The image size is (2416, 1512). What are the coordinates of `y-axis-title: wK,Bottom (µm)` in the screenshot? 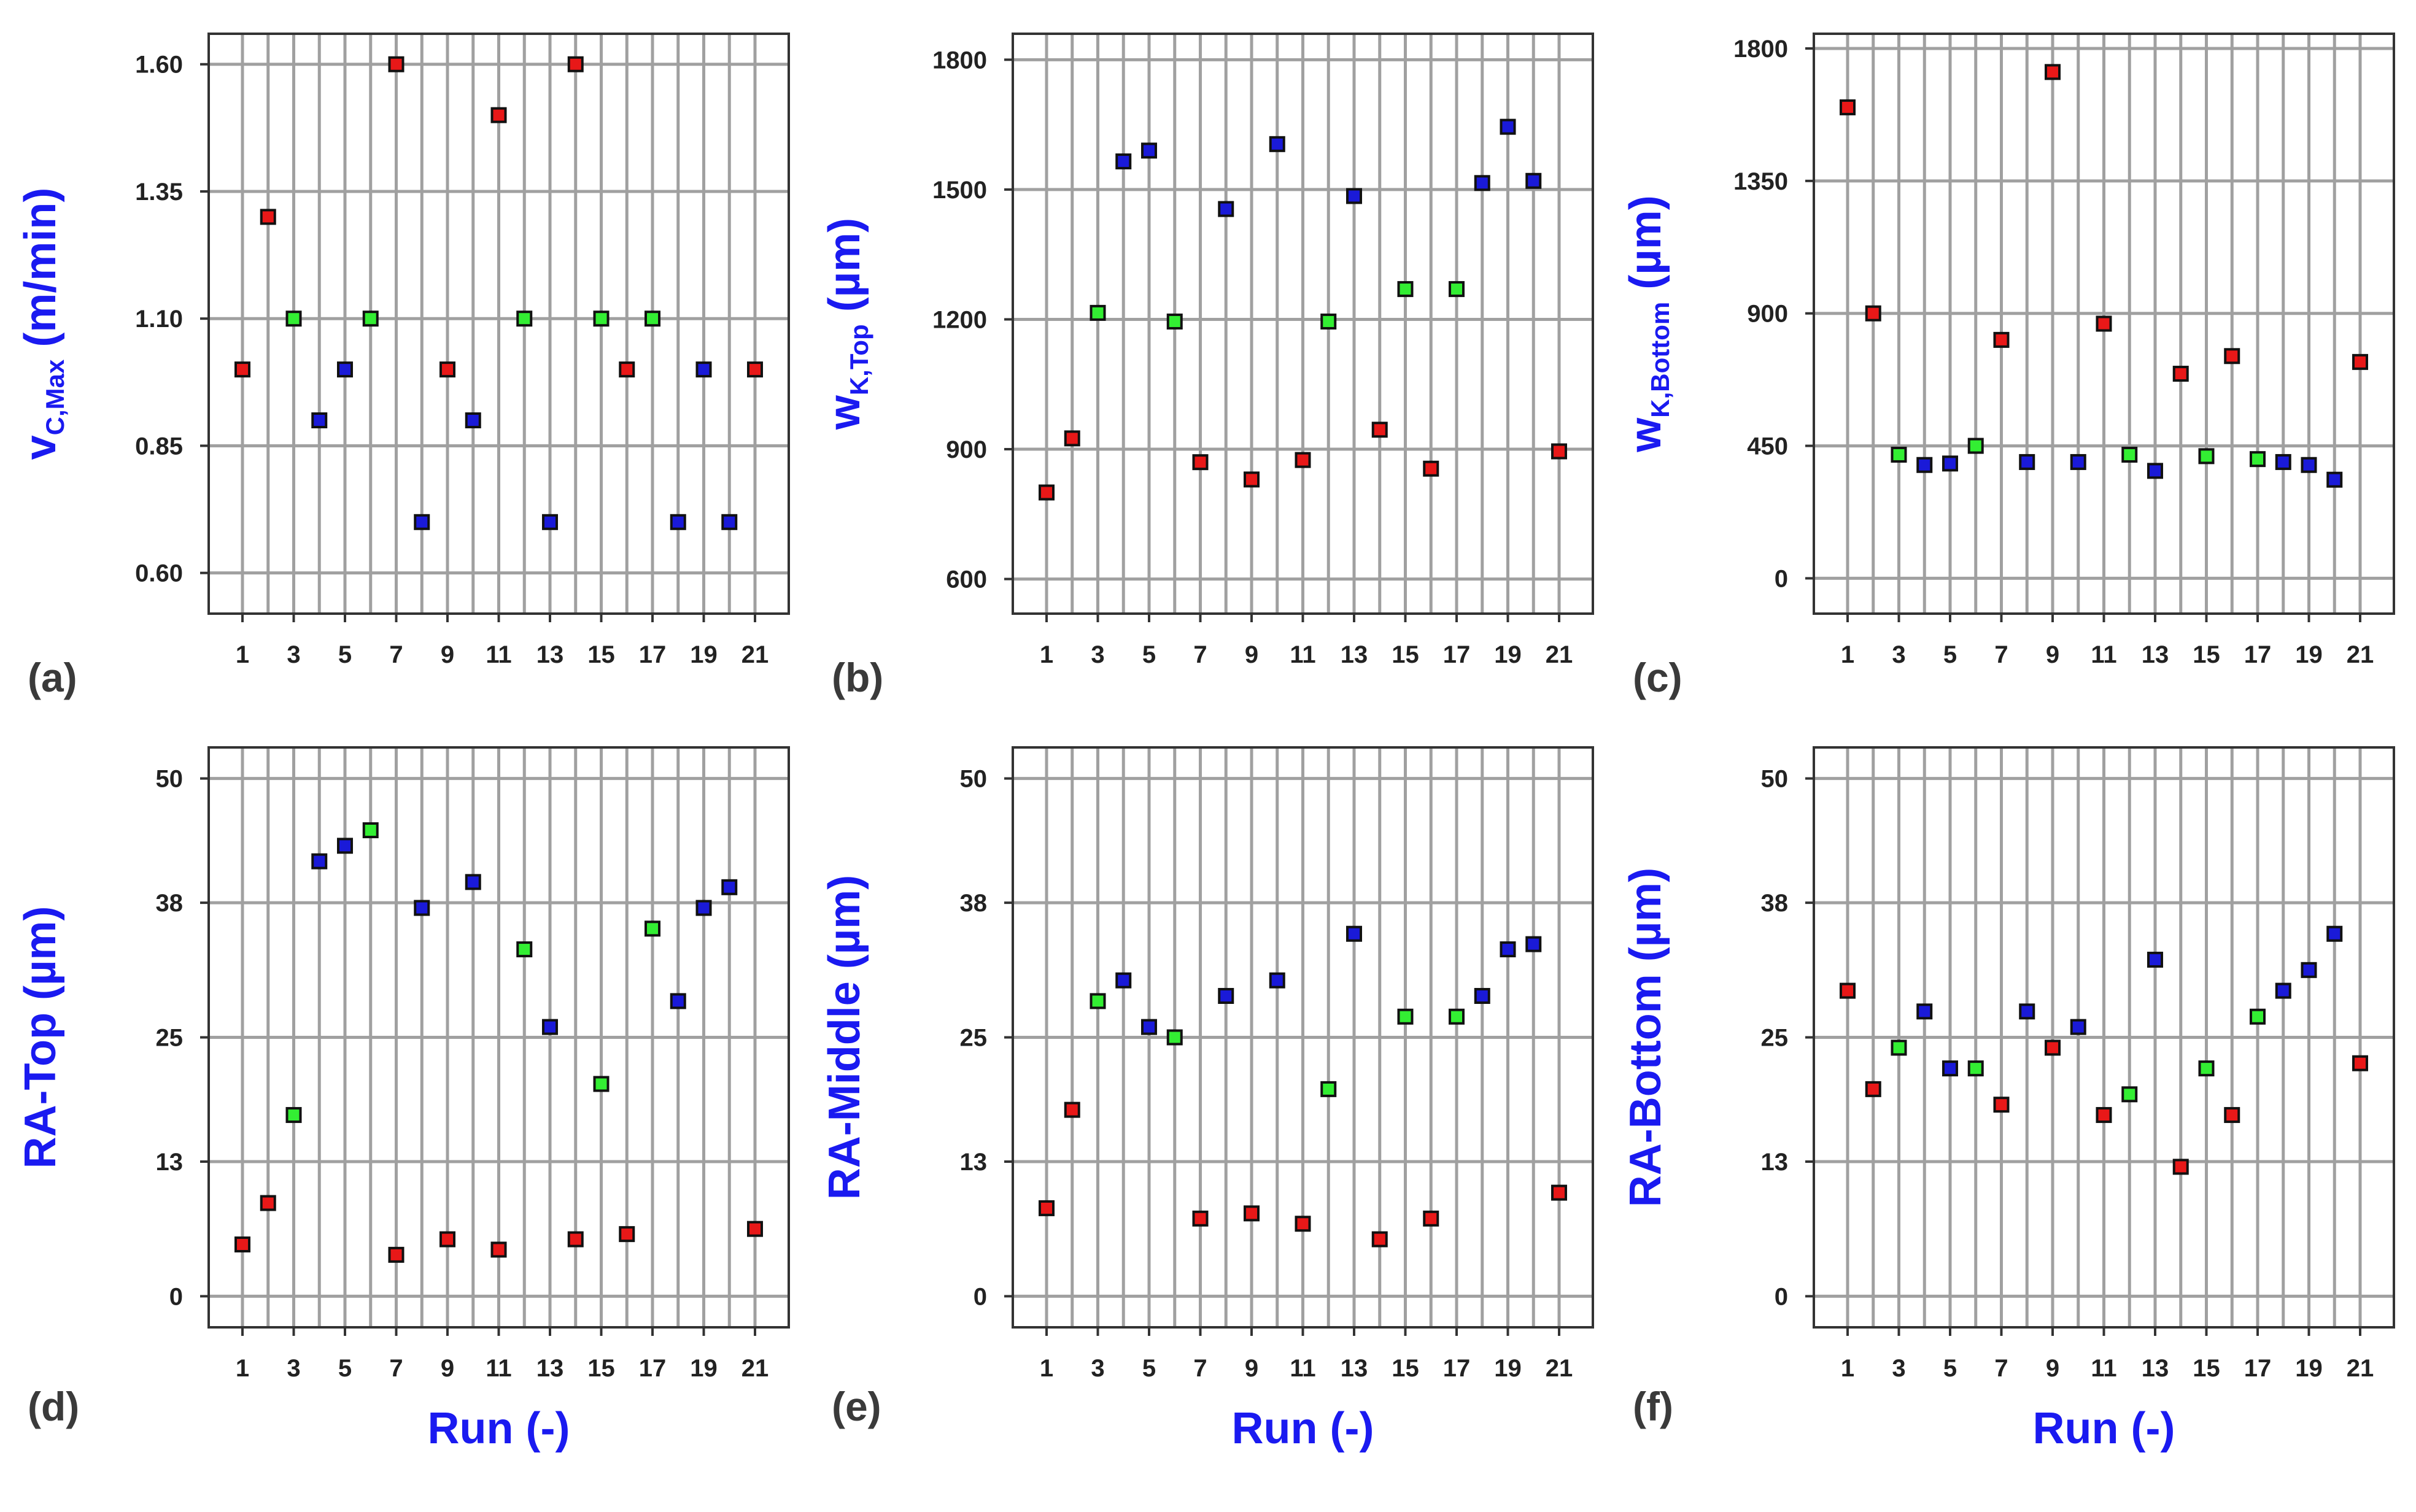 It's located at (1648, 323).